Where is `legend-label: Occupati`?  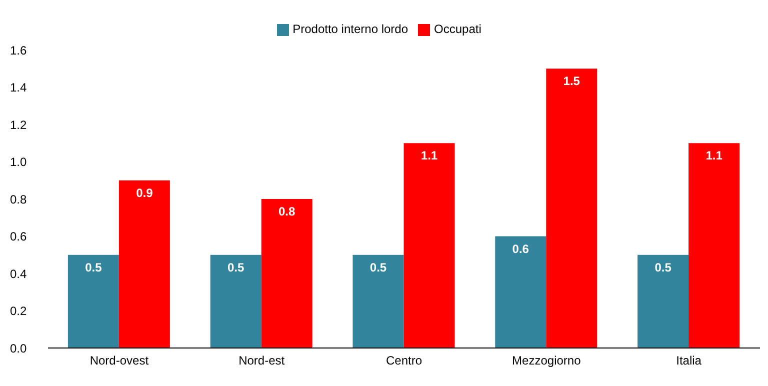 legend-label: Occupati is located at coordinates (458, 29).